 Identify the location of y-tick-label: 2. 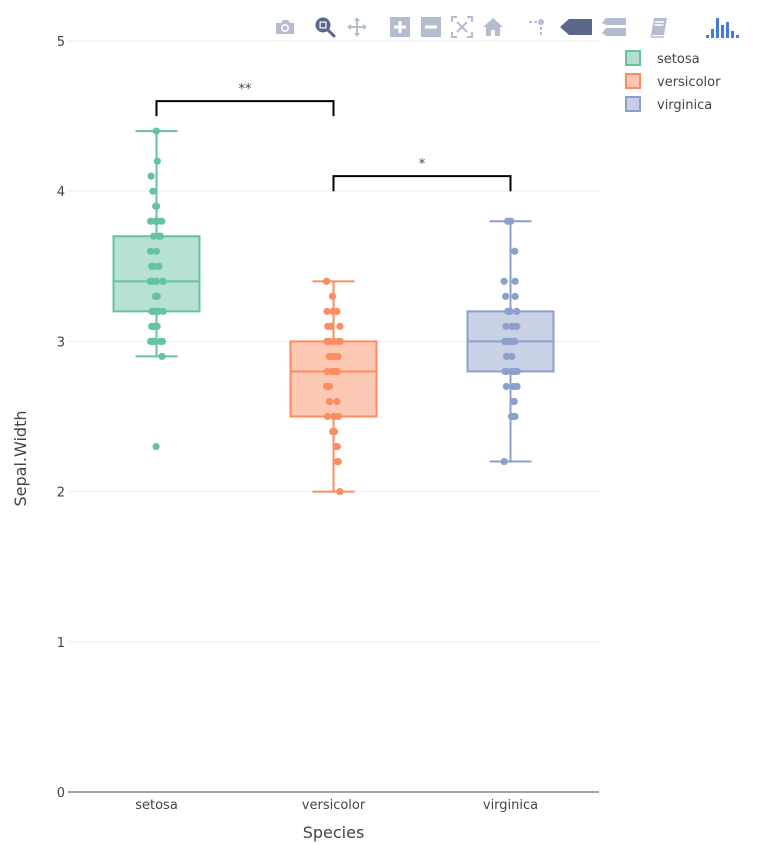
(61, 493).